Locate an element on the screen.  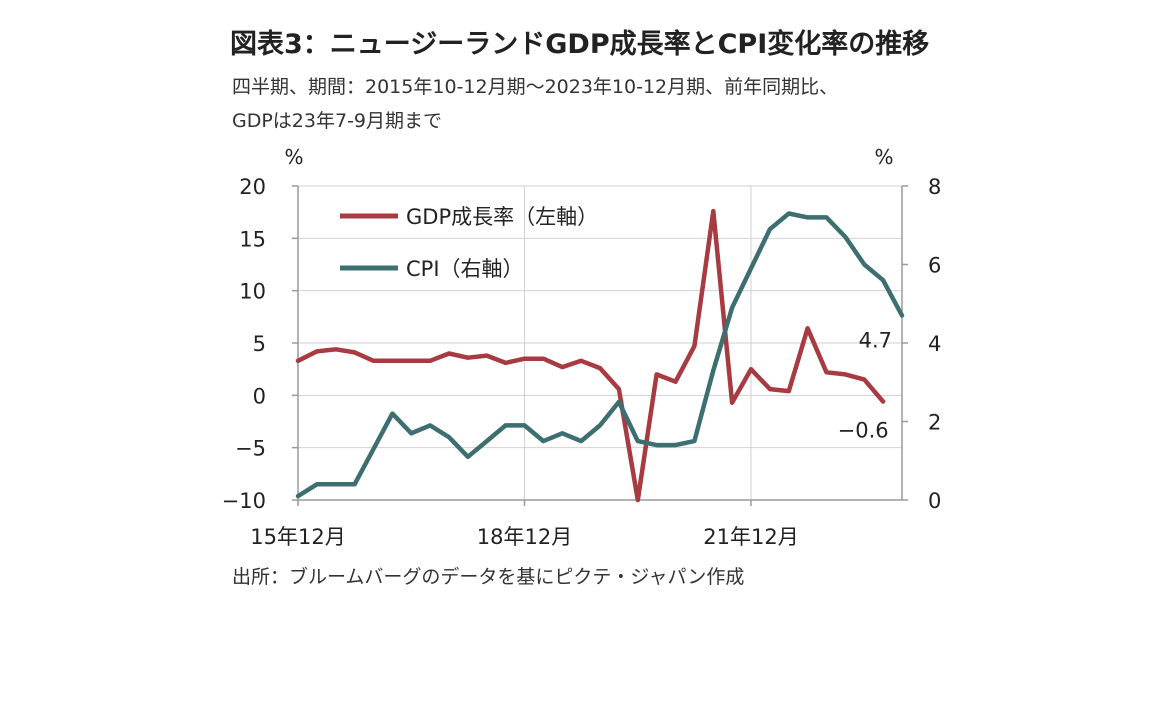
left-tick-label: 5 is located at coordinates (259, 344).